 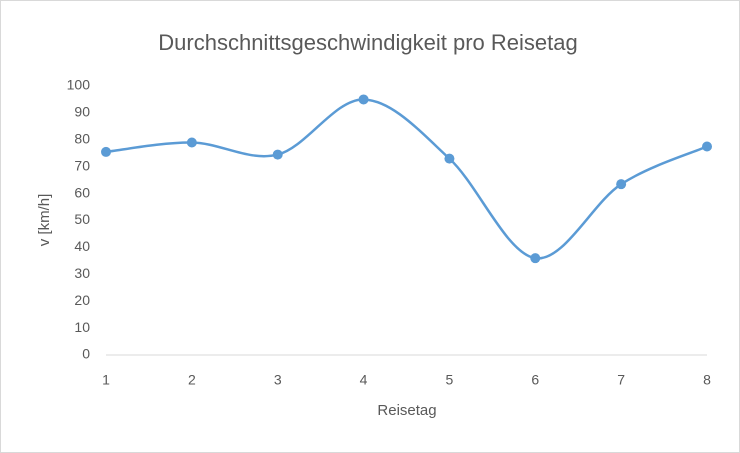 I want to click on y-tick-label: 50, so click(x=82, y=219).